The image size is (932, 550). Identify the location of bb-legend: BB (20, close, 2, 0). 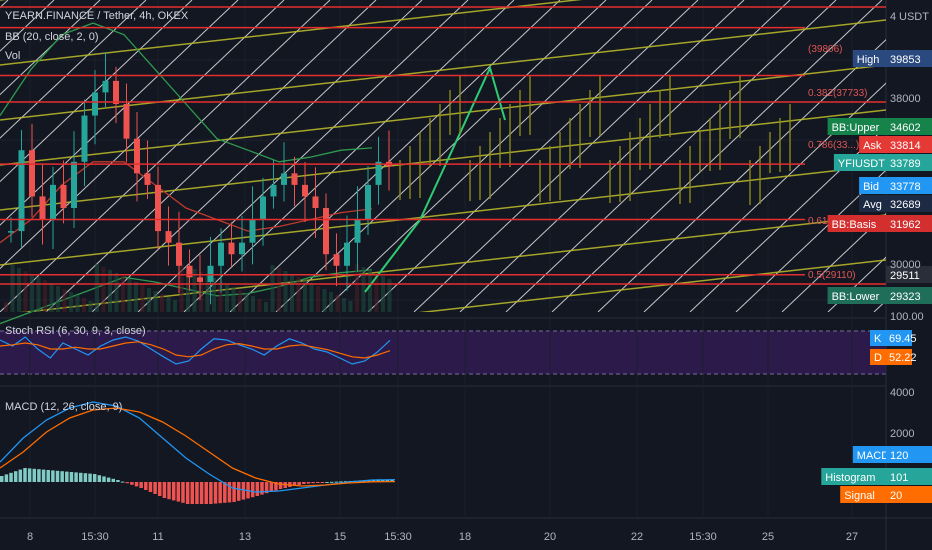
(52, 37).